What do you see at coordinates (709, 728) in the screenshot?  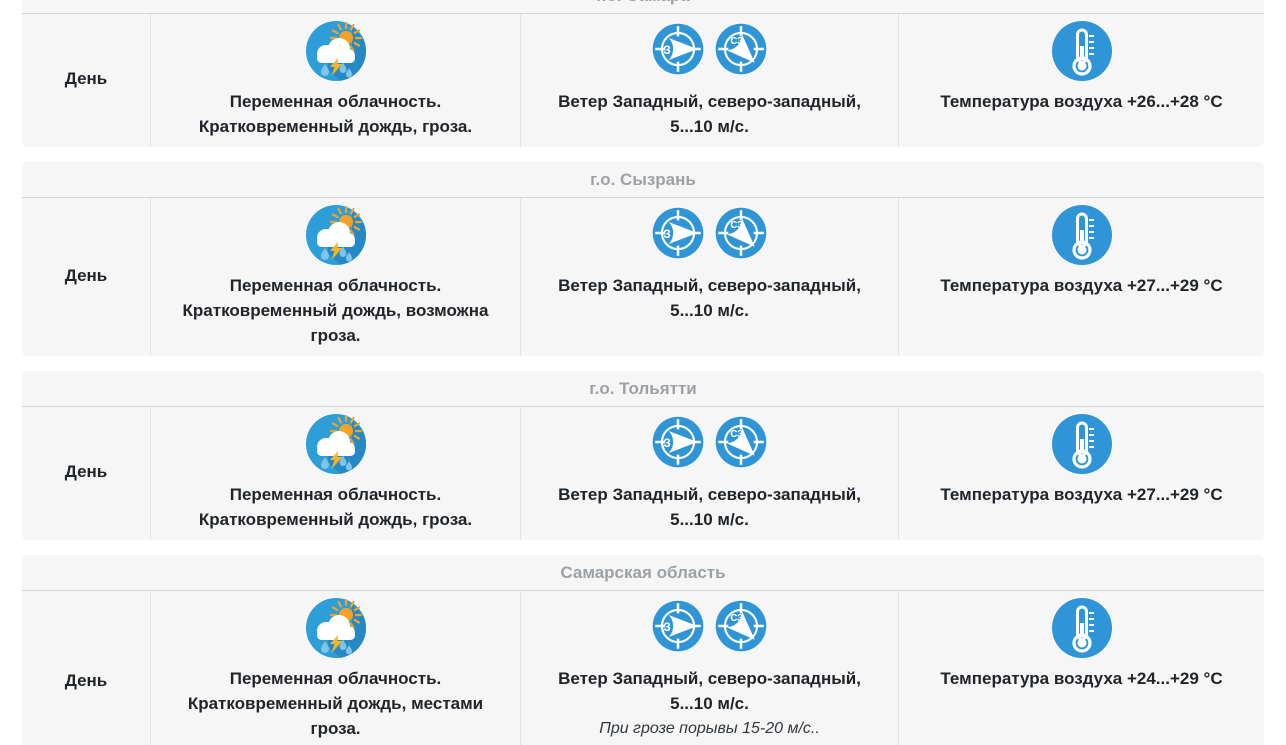 I see `wind-note: При грозе порывы 15-20 м/с..` at bounding box center [709, 728].